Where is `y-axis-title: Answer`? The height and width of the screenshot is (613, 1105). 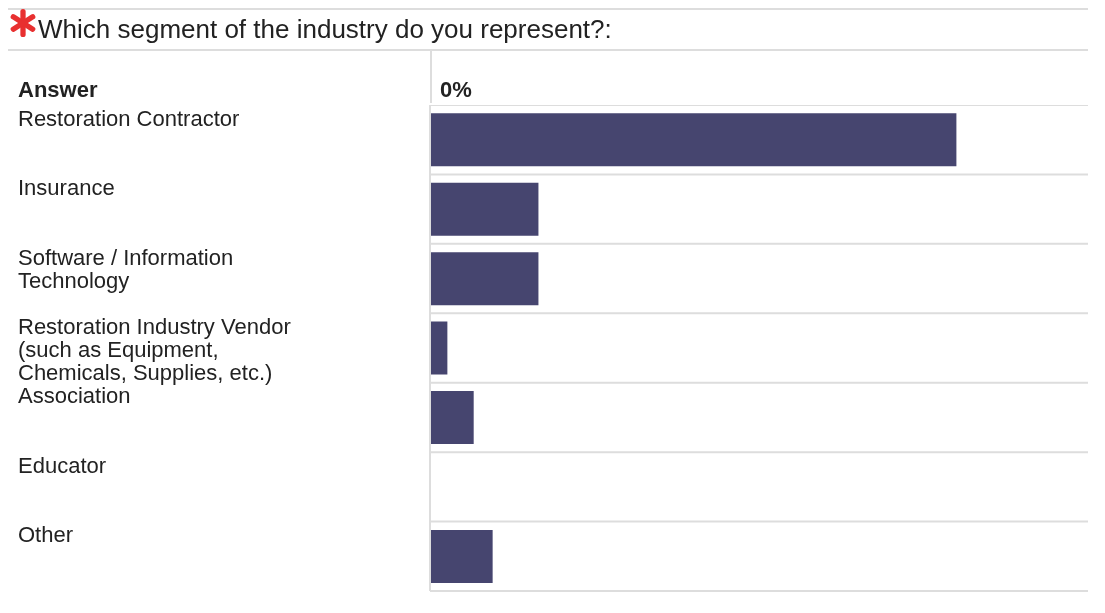
y-axis-title: Answer is located at coordinates (58, 90).